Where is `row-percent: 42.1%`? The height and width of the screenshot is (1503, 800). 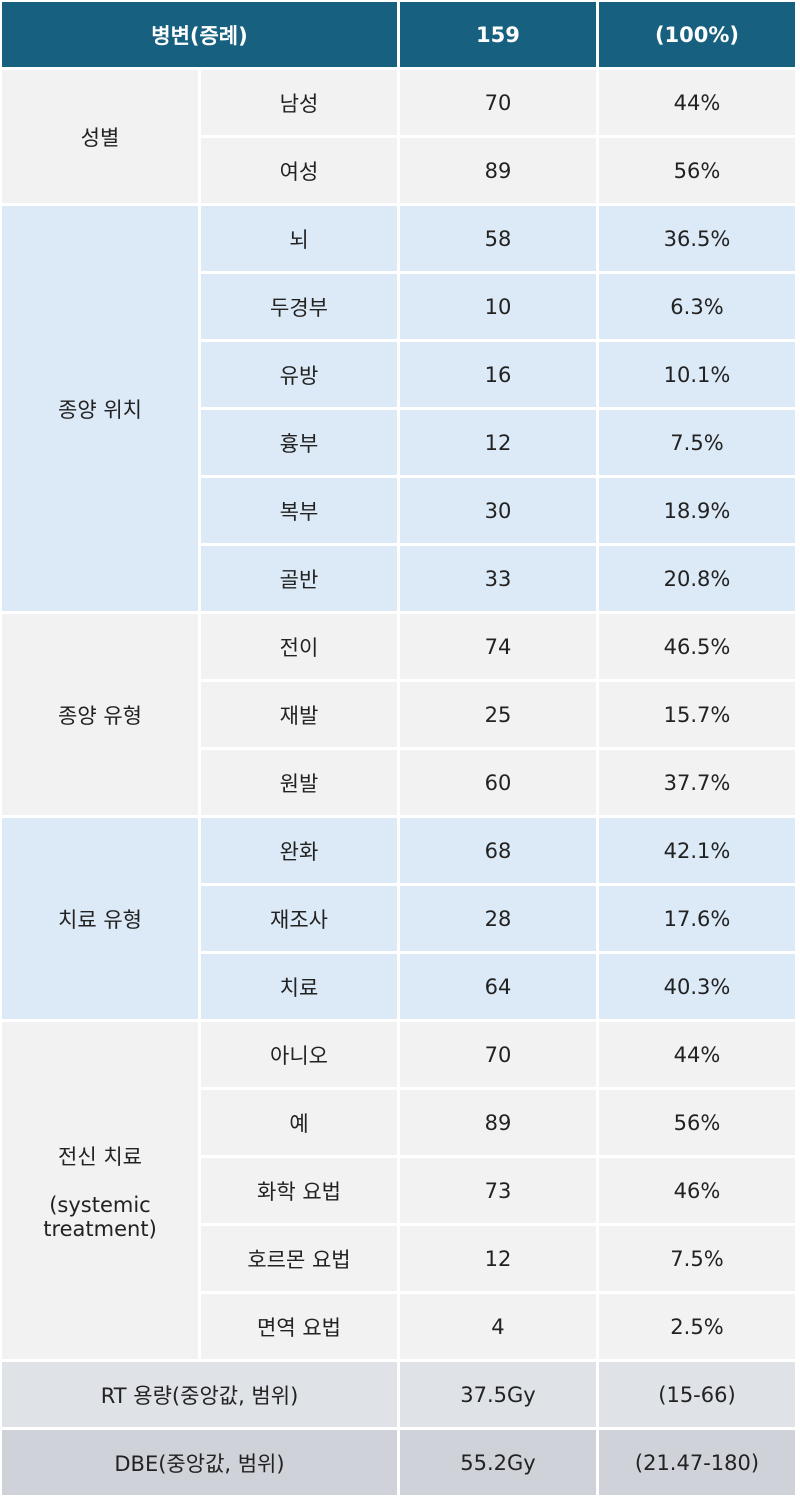
row-percent: 42.1% is located at coordinates (696, 850).